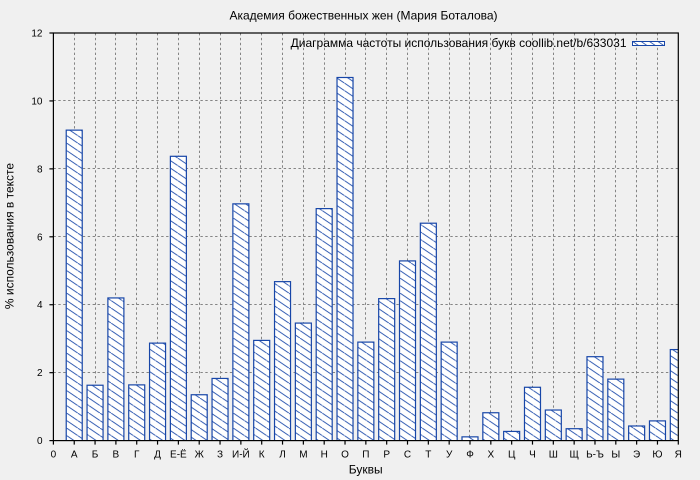 This screenshot has width=700, height=480. I want to click on svg-text: 4, so click(40, 305).